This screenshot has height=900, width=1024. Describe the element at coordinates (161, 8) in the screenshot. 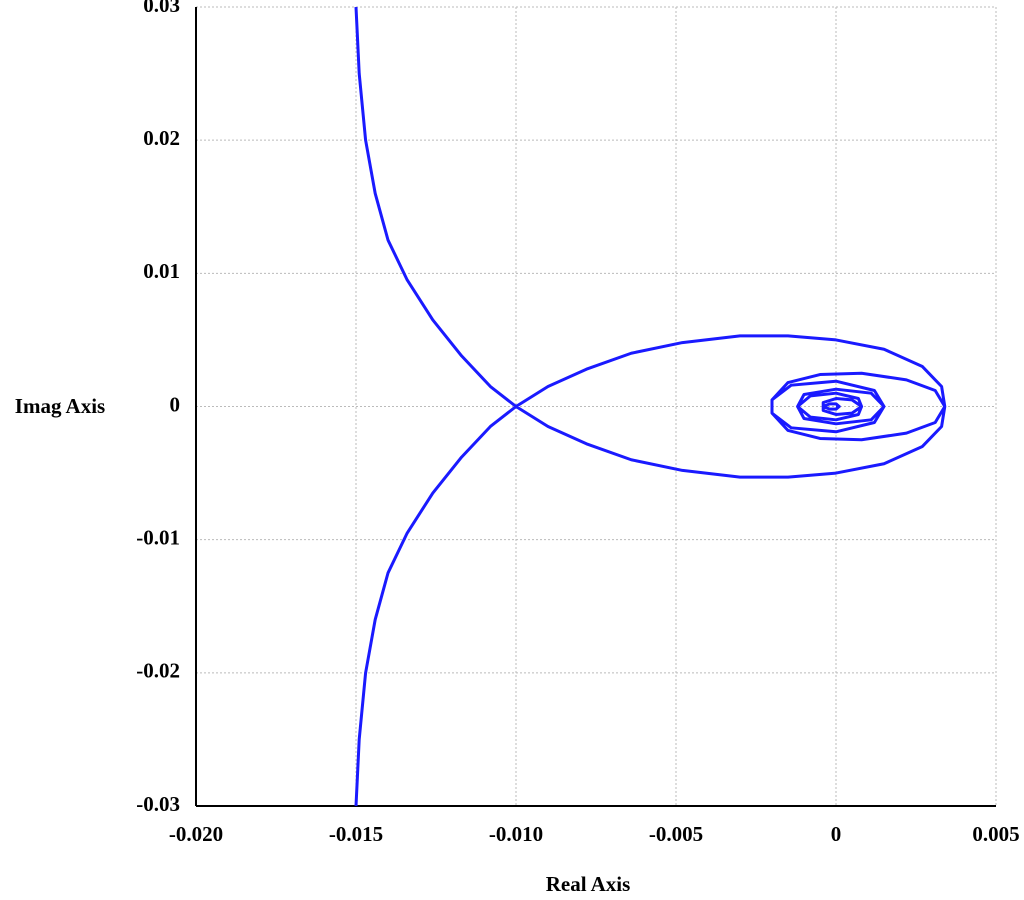

I see `y-tick-label: 0.03` at that location.